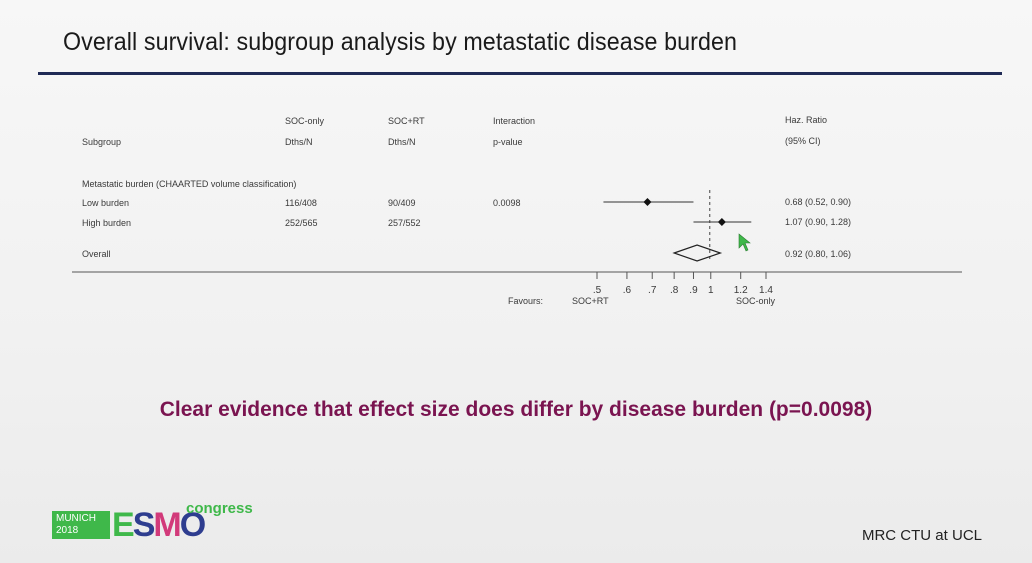 The width and height of the screenshot is (1032, 563). I want to click on favours-left-label: SOC+RT, so click(590, 301).